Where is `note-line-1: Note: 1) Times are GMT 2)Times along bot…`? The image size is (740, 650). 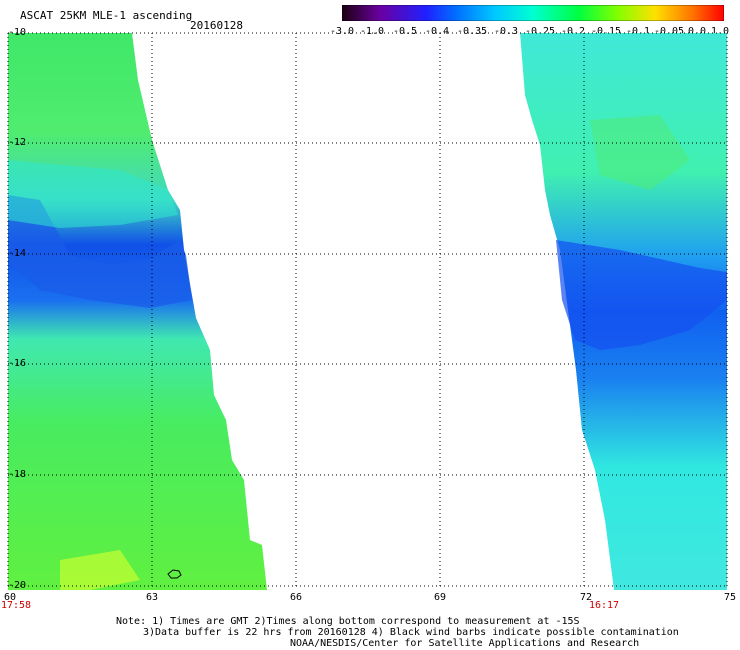
note-line-1: Note: 1) Times are GMT 2)Times along bot… is located at coordinates (348, 621).